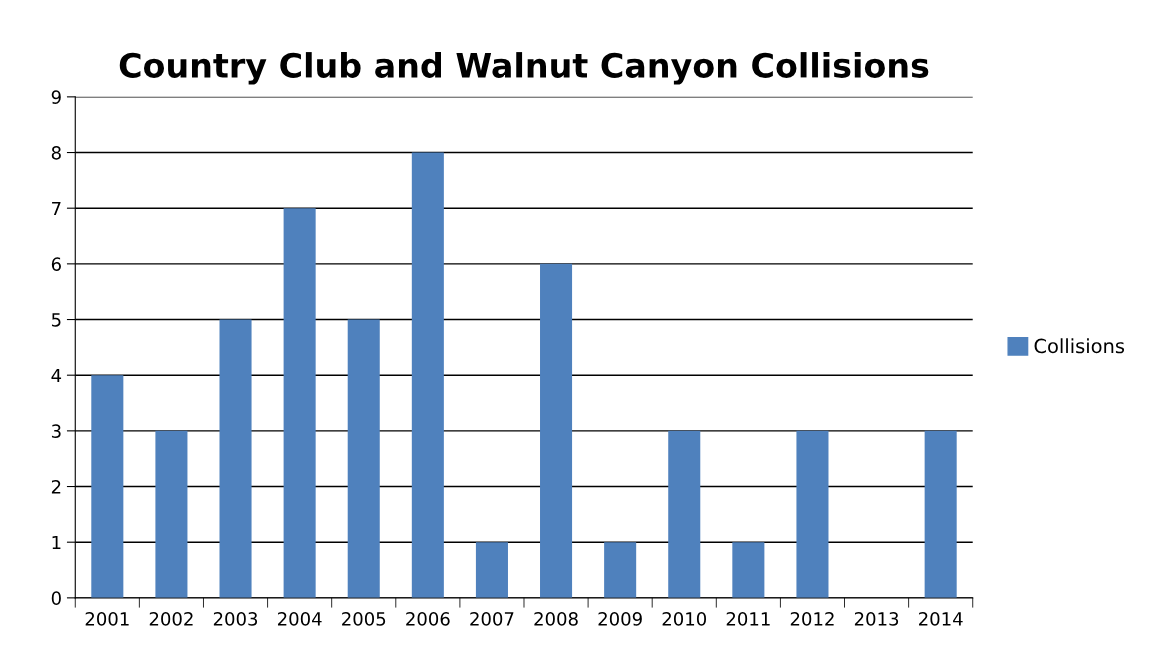 This screenshot has height=668, width=1158. I want to click on y-tick-label: 8, so click(56, 152).